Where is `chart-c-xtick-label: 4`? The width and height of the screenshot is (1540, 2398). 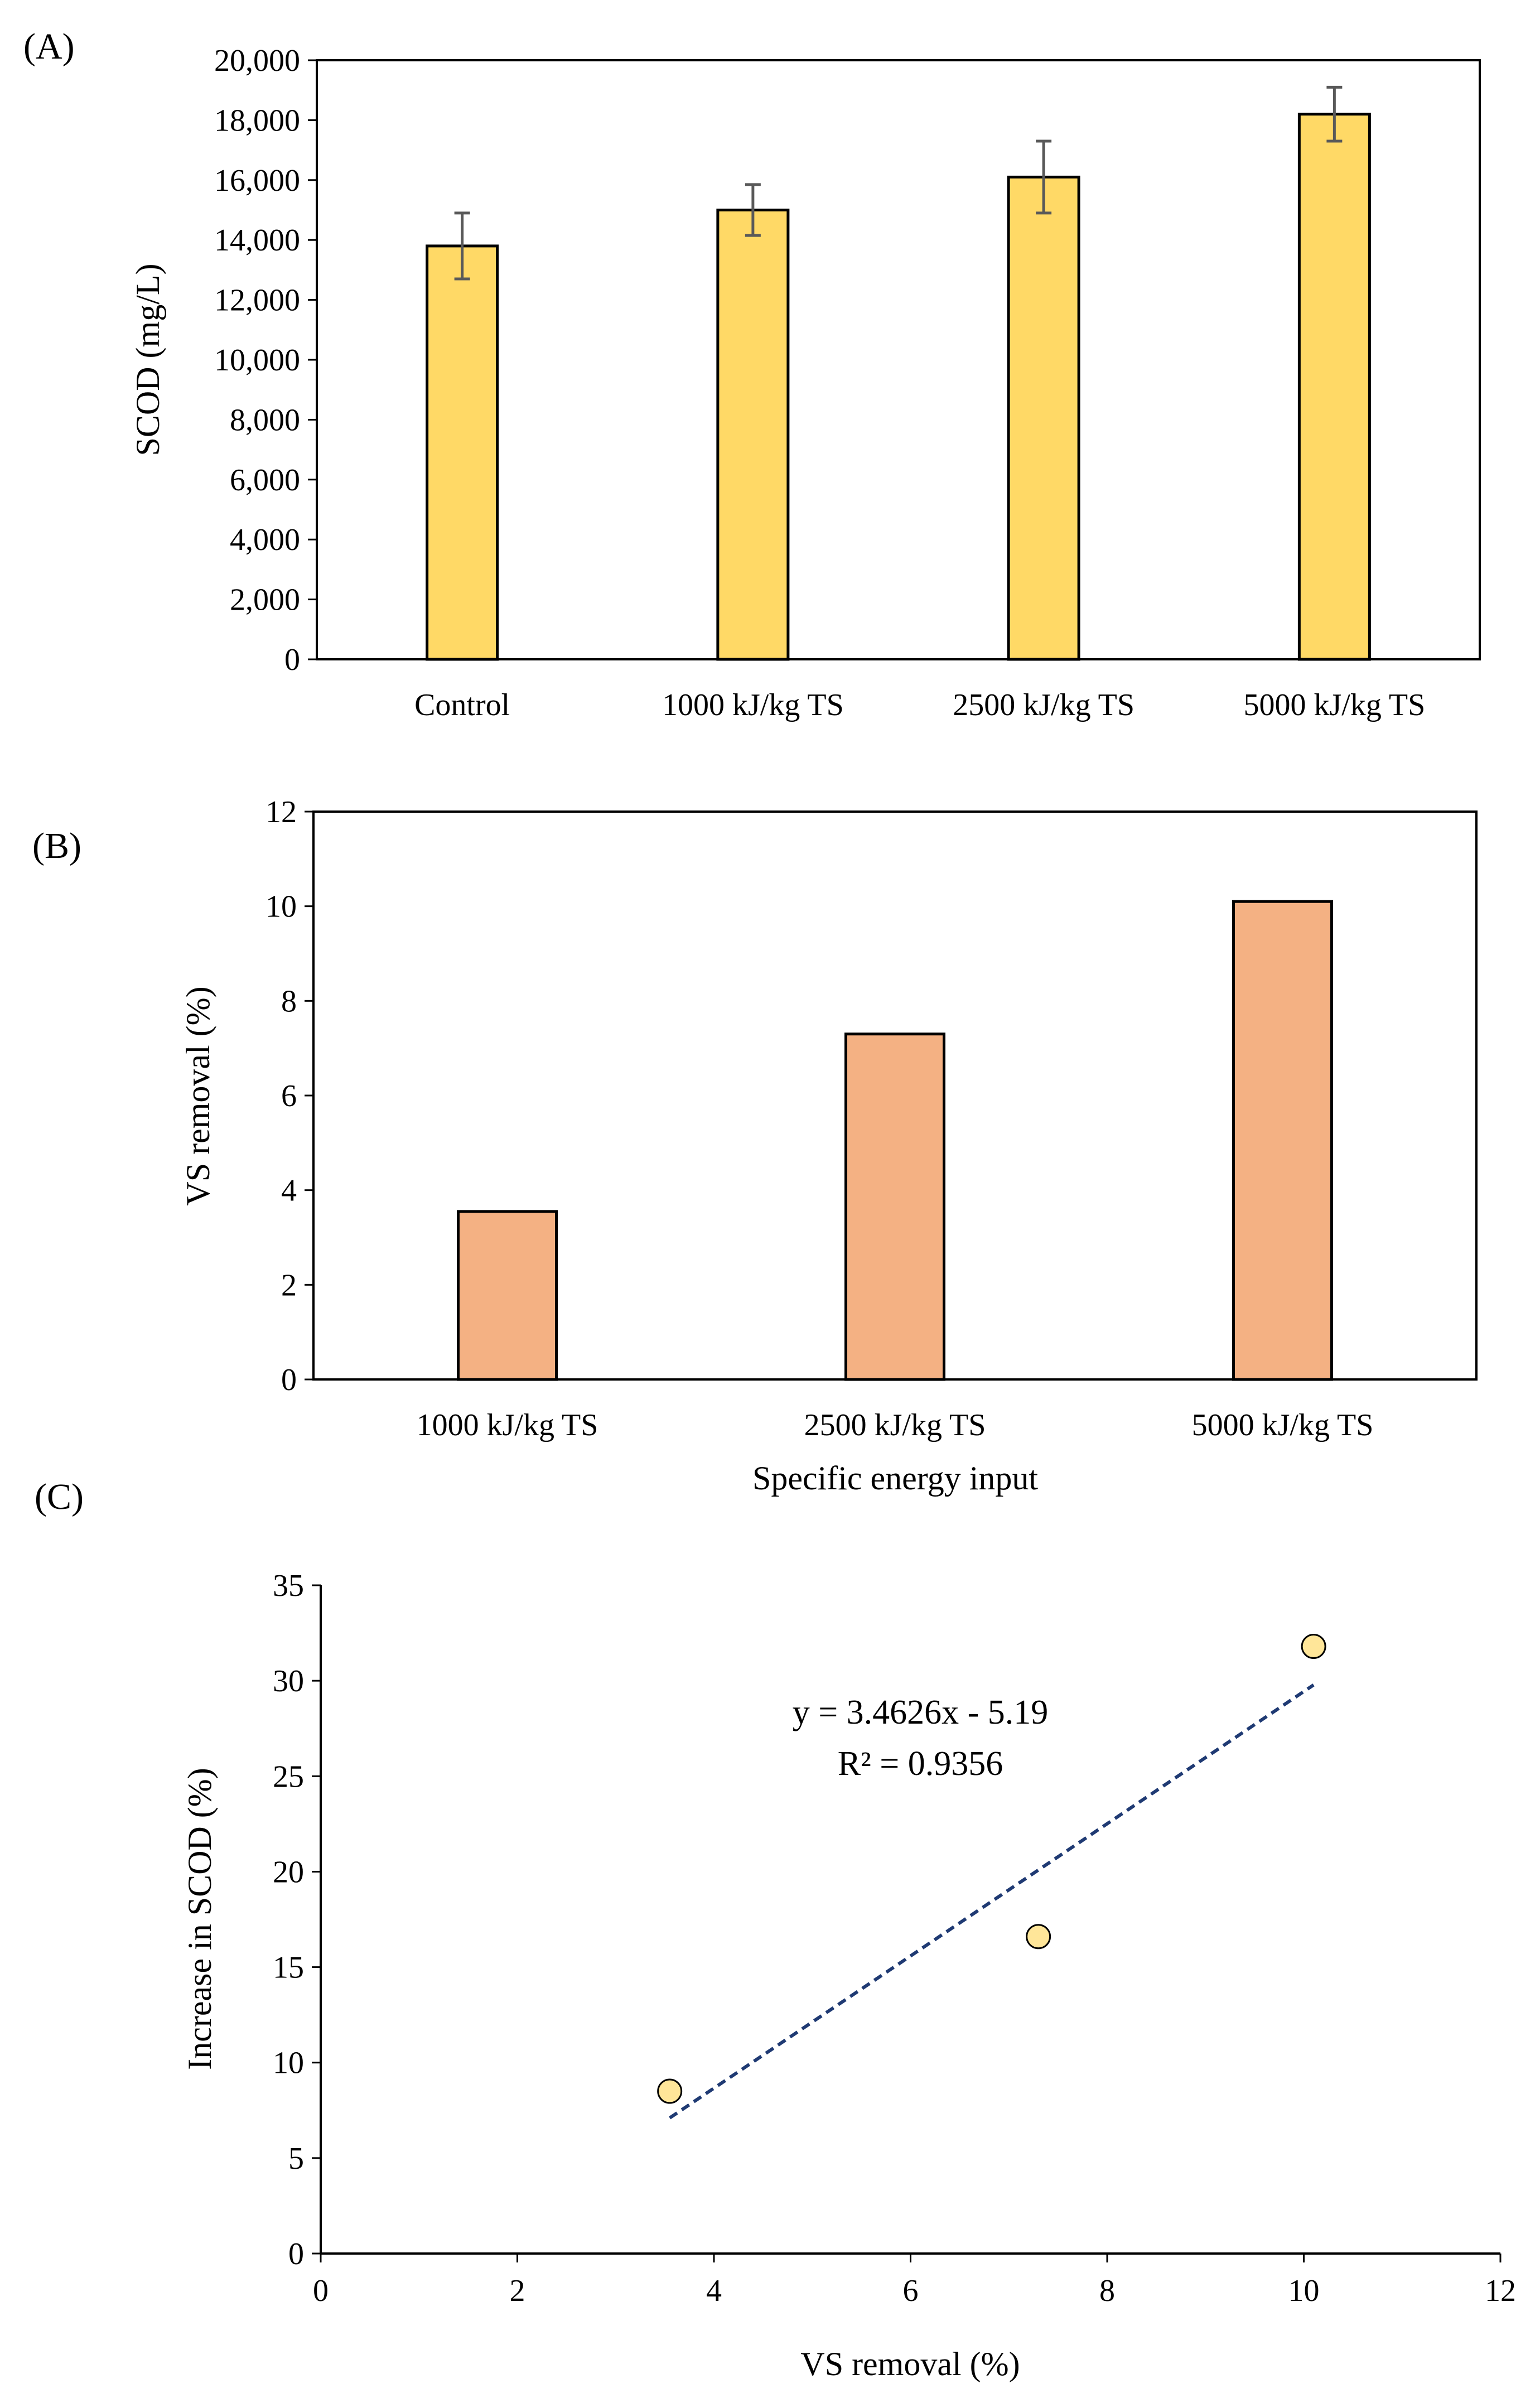 chart-c-xtick-label: 4 is located at coordinates (714, 2291).